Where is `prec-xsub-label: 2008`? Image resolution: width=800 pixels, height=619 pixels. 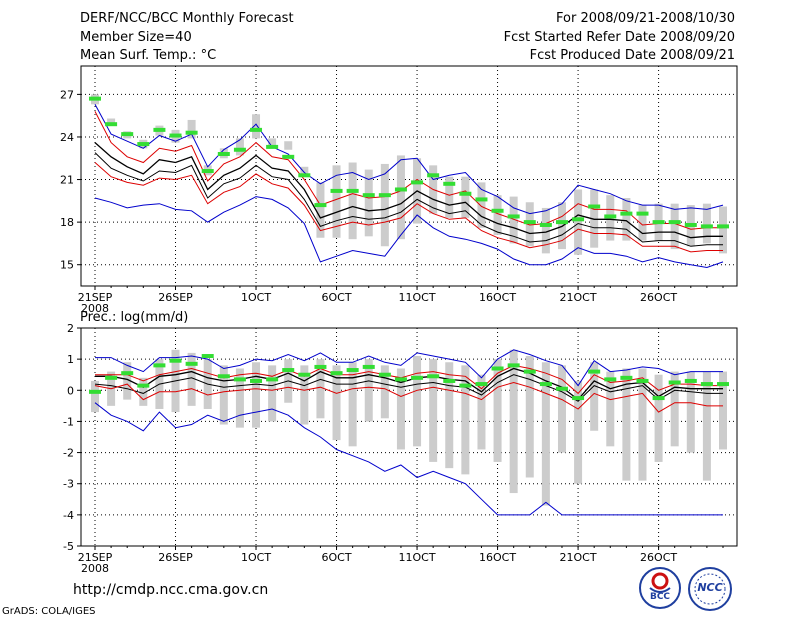 prec-xsub-label: 2008 is located at coordinates (95, 568).